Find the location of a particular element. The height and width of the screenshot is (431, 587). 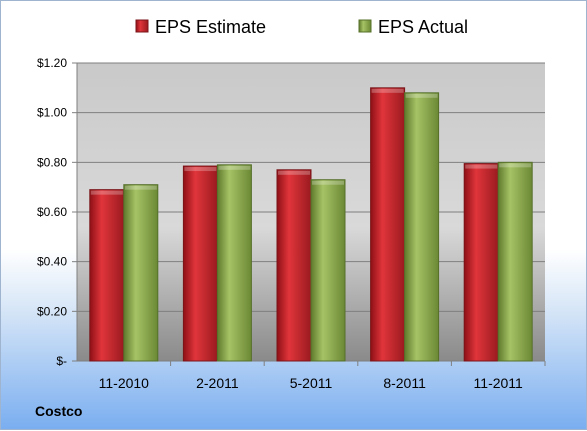

y-tick-label: $1.00 is located at coordinates (52, 113).